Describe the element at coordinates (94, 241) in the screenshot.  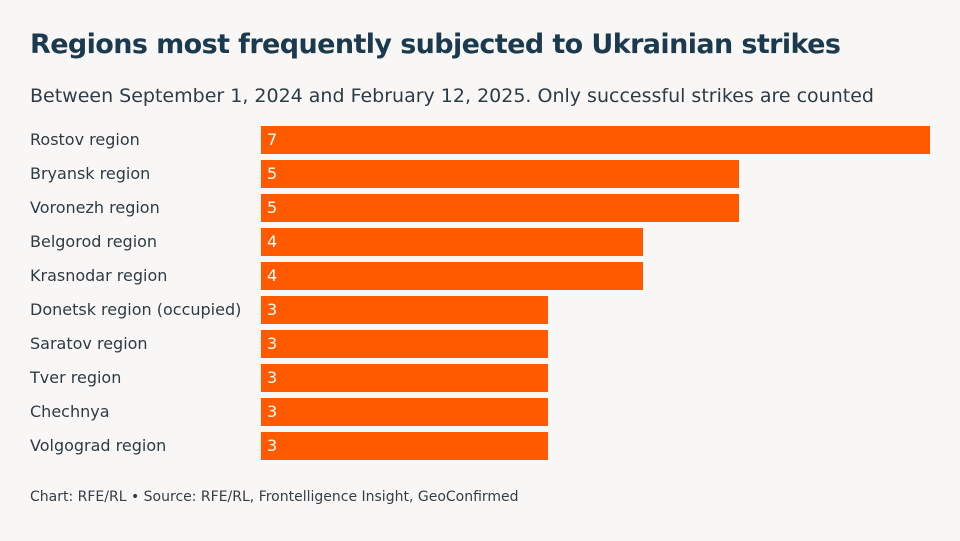
I see `category-label: Belgorod region` at that location.